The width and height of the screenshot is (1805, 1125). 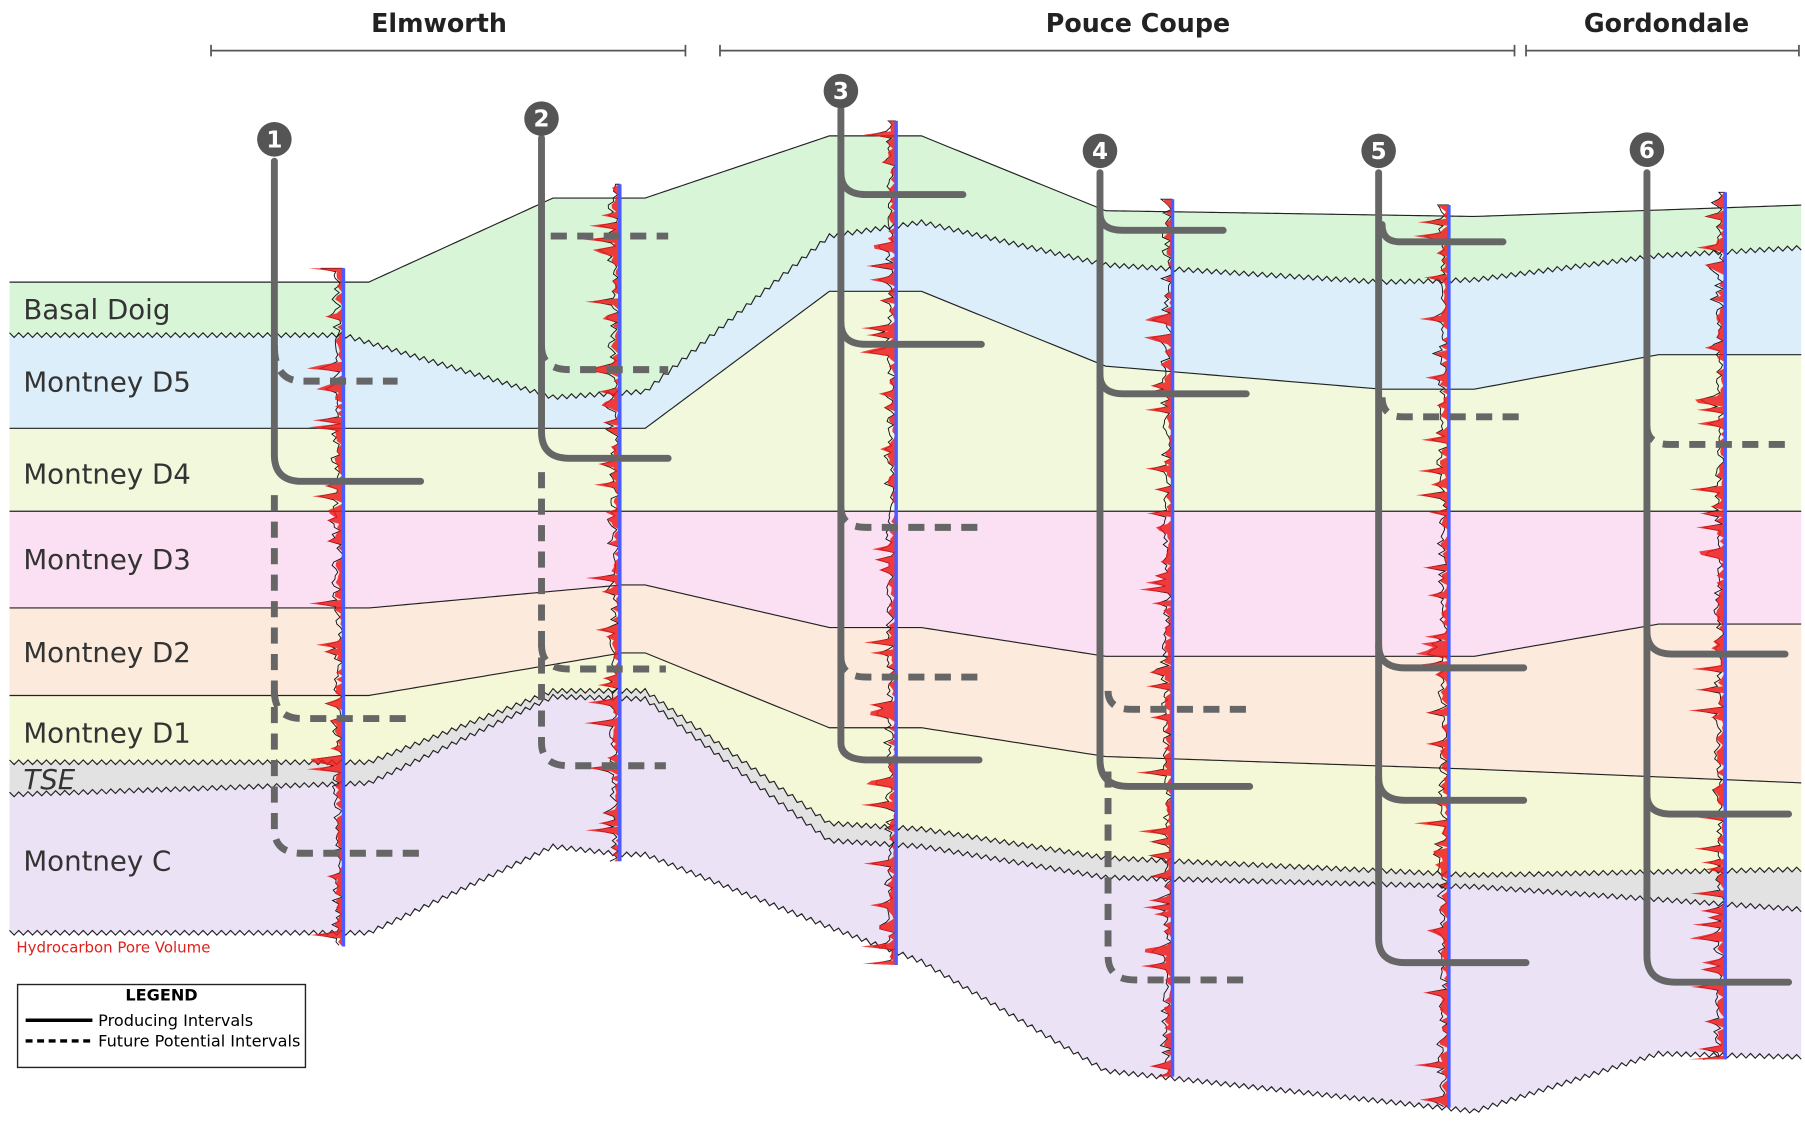 I want to click on zone-label: Montney D5, so click(x=107, y=382).